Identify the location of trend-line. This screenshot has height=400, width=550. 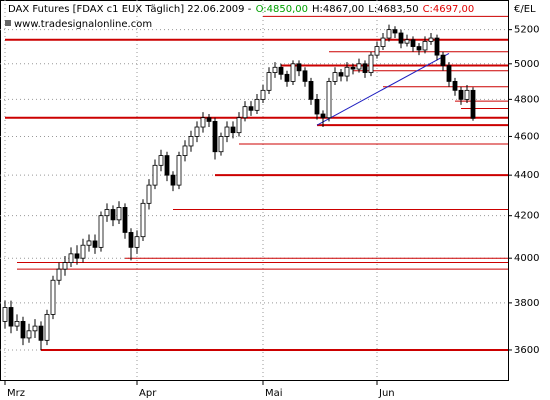
(383, 89).